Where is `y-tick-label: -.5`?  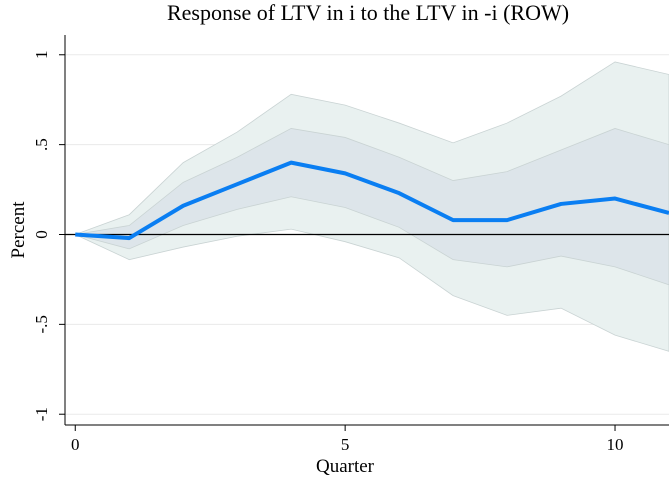
y-tick-label: -.5 is located at coordinates (41, 324).